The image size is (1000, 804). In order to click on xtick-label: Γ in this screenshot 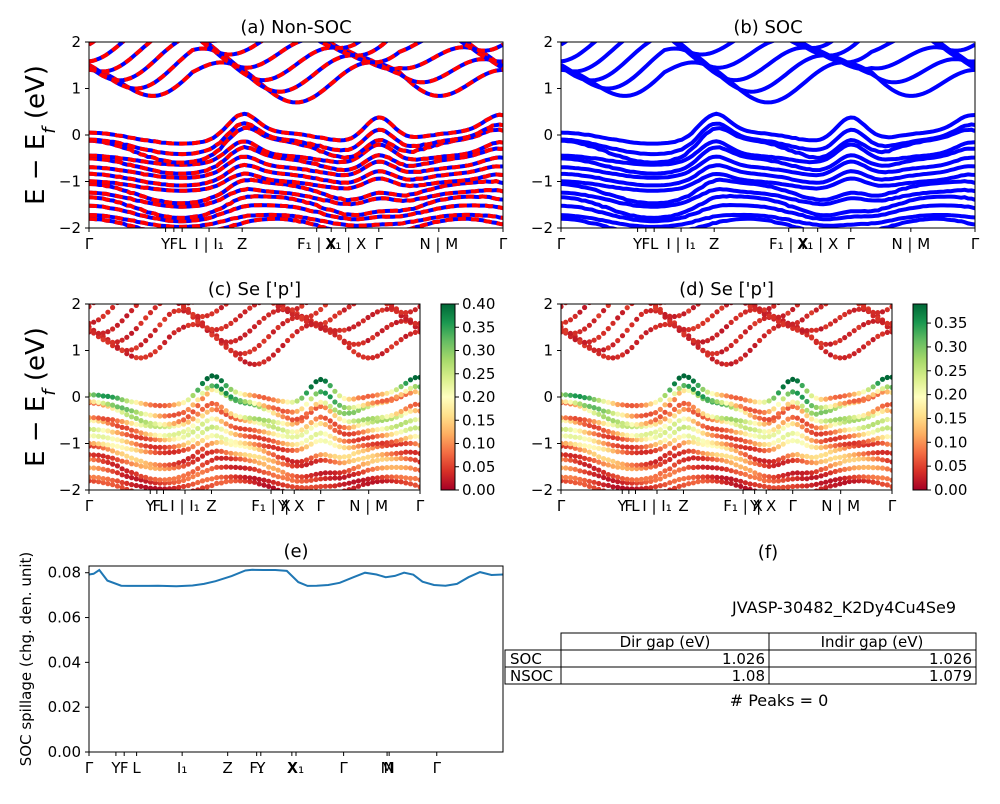, I will do `click(892, 506)`.